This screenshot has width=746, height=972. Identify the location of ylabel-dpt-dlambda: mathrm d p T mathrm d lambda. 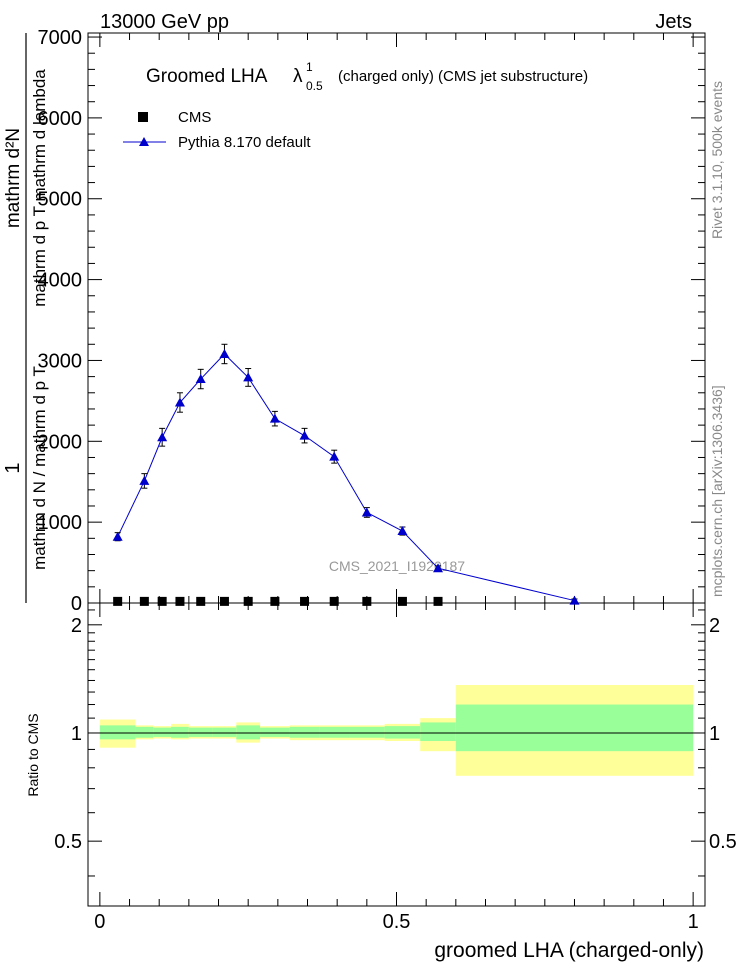
(39, 188).